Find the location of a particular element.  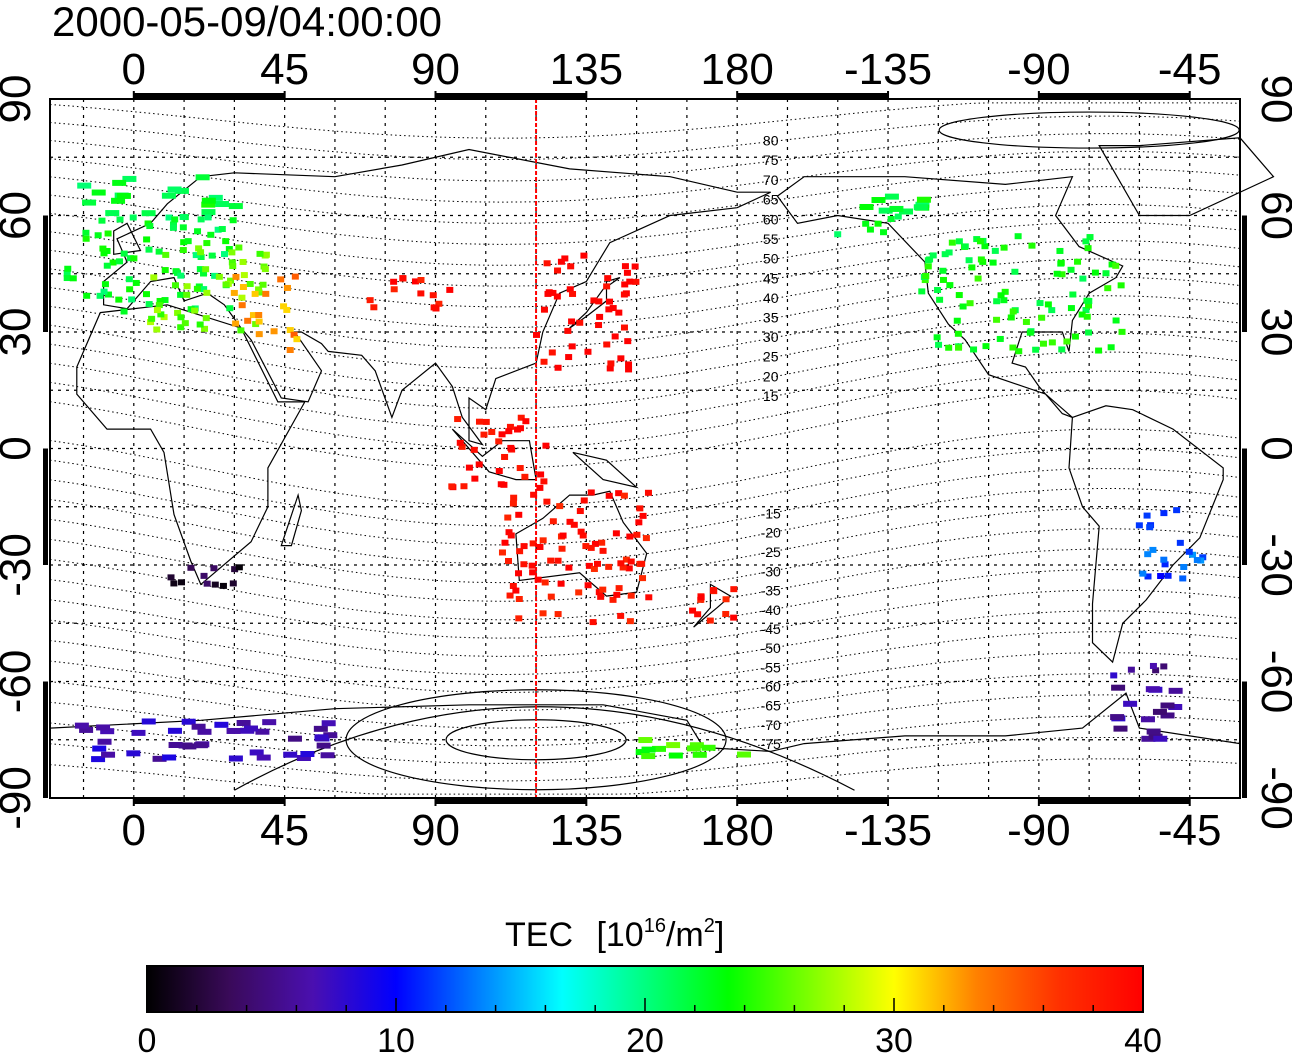

colorbar-label-mid: /m is located at coordinates (685, 935).